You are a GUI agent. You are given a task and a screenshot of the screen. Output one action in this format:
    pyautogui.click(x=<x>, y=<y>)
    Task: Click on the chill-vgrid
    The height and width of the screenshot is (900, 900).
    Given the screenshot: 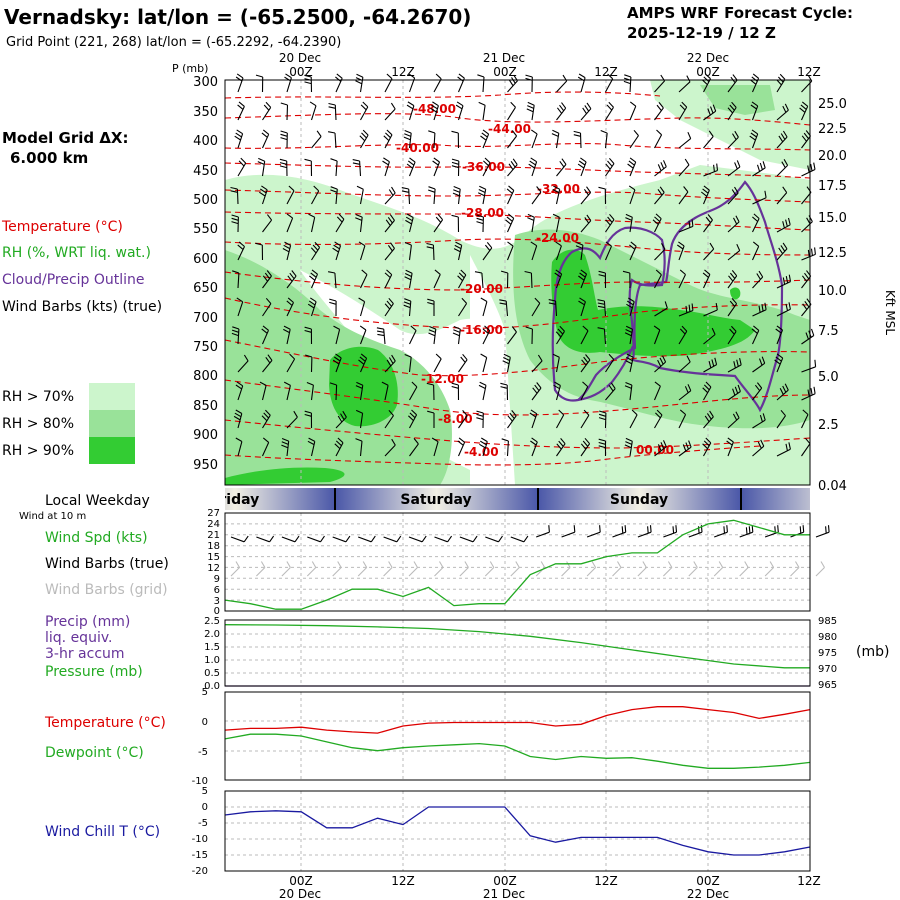 What is the action you would take?
    pyautogui.click(x=504, y=831)
    